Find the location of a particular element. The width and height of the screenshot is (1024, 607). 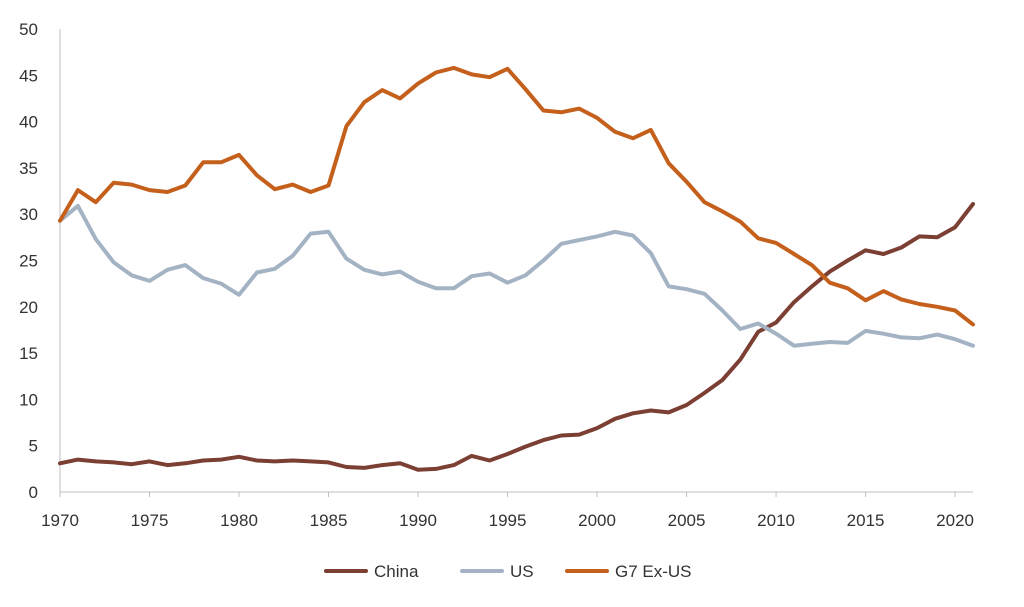

legend: China US G7 Ex-US is located at coordinates (508, 571).